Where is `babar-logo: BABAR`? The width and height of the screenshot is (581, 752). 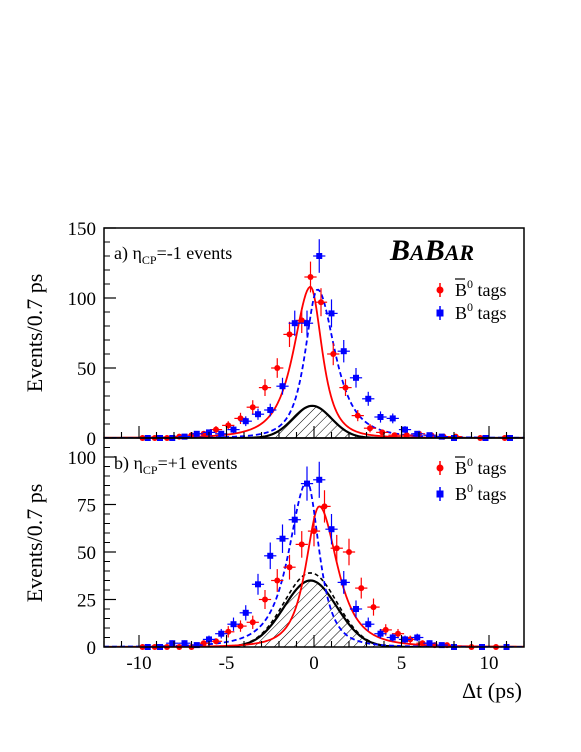 babar-logo: BABAR is located at coordinates (431, 250).